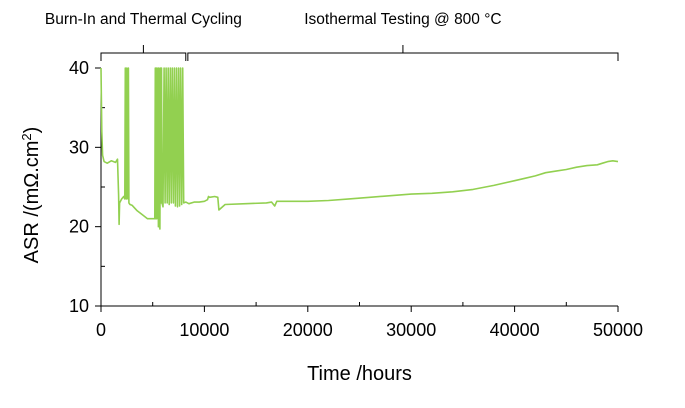 The width and height of the screenshot is (685, 408). What do you see at coordinates (79, 147) in the screenshot?
I see `y-tick-label: 30` at bounding box center [79, 147].